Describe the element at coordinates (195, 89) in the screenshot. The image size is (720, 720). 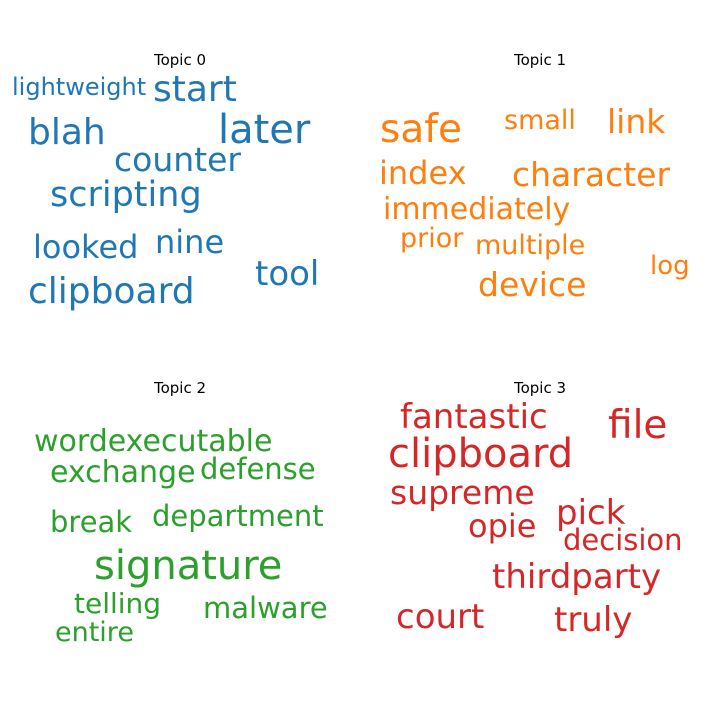
I see `word-start: start` at that location.